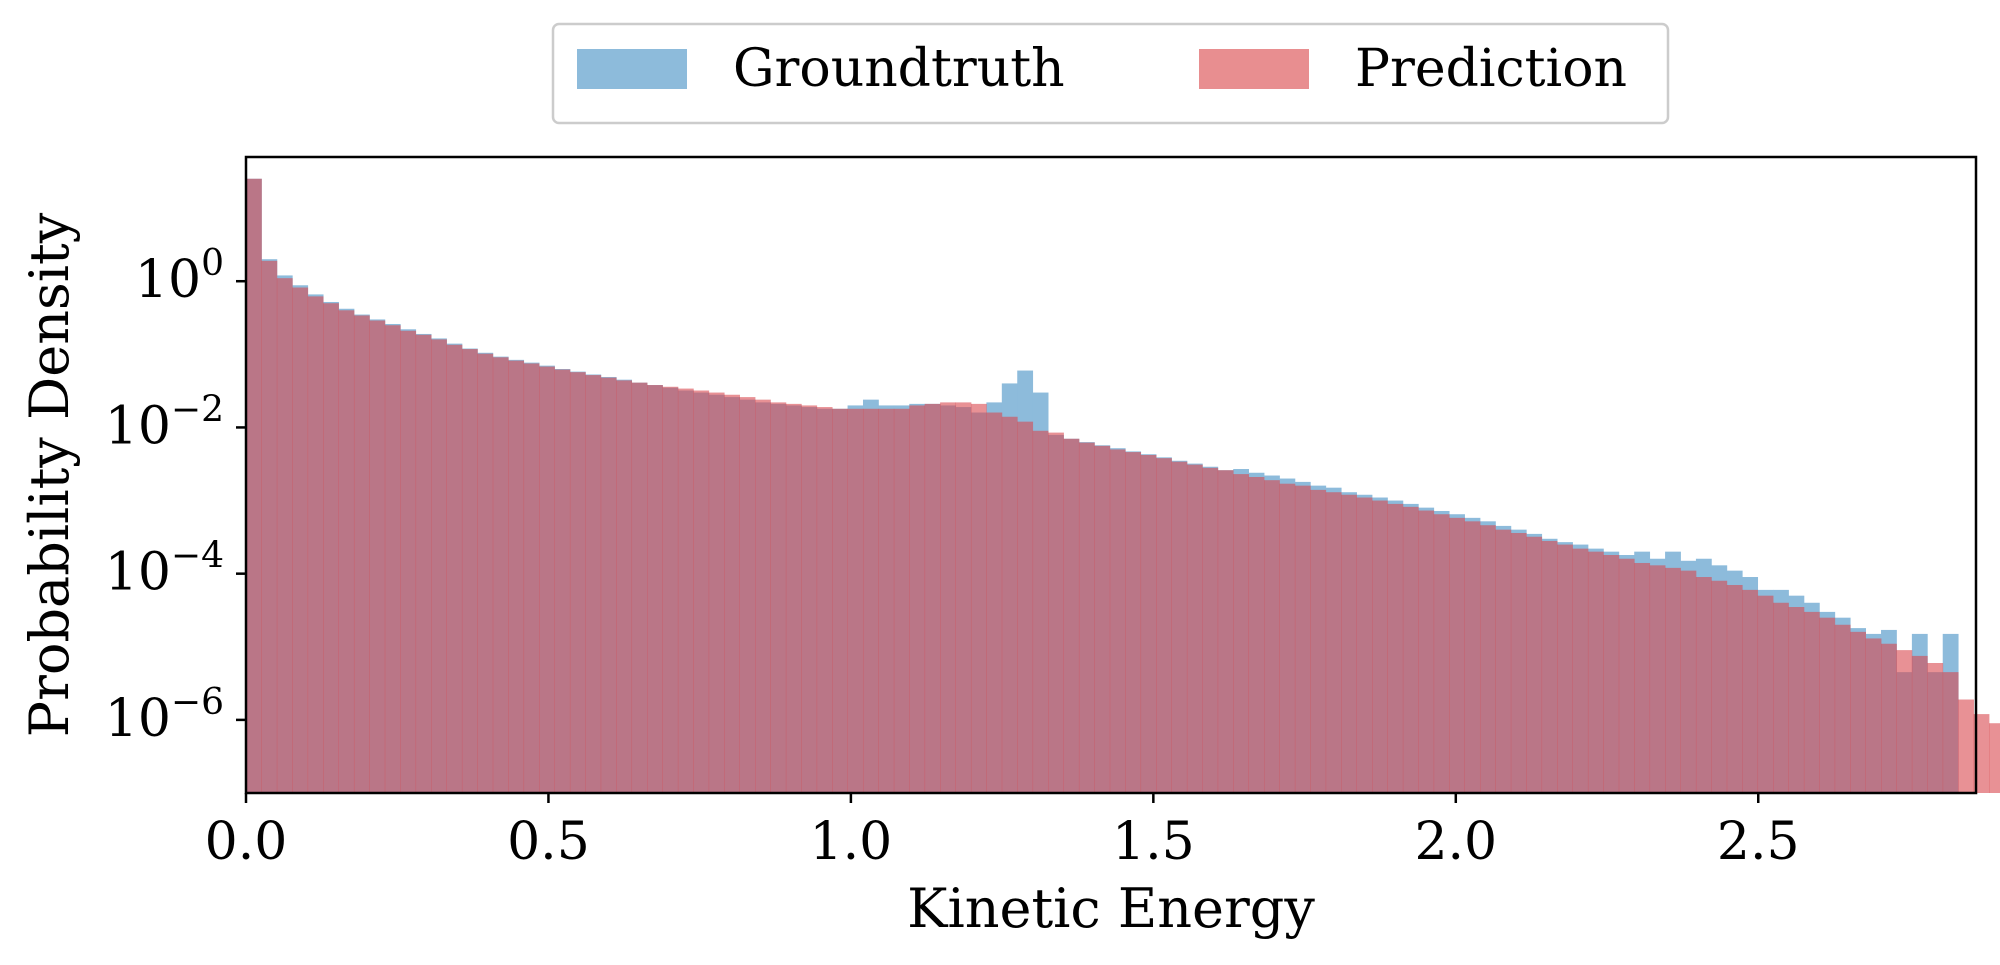  I want to click on legend-swatch-groundtruth, so click(632, 69).